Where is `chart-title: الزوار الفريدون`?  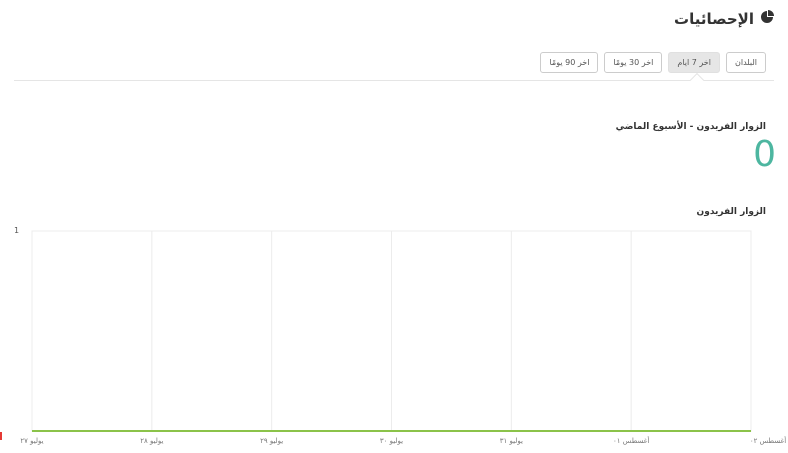
chart-title: الزوار الفريدون is located at coordinates (731, 212).